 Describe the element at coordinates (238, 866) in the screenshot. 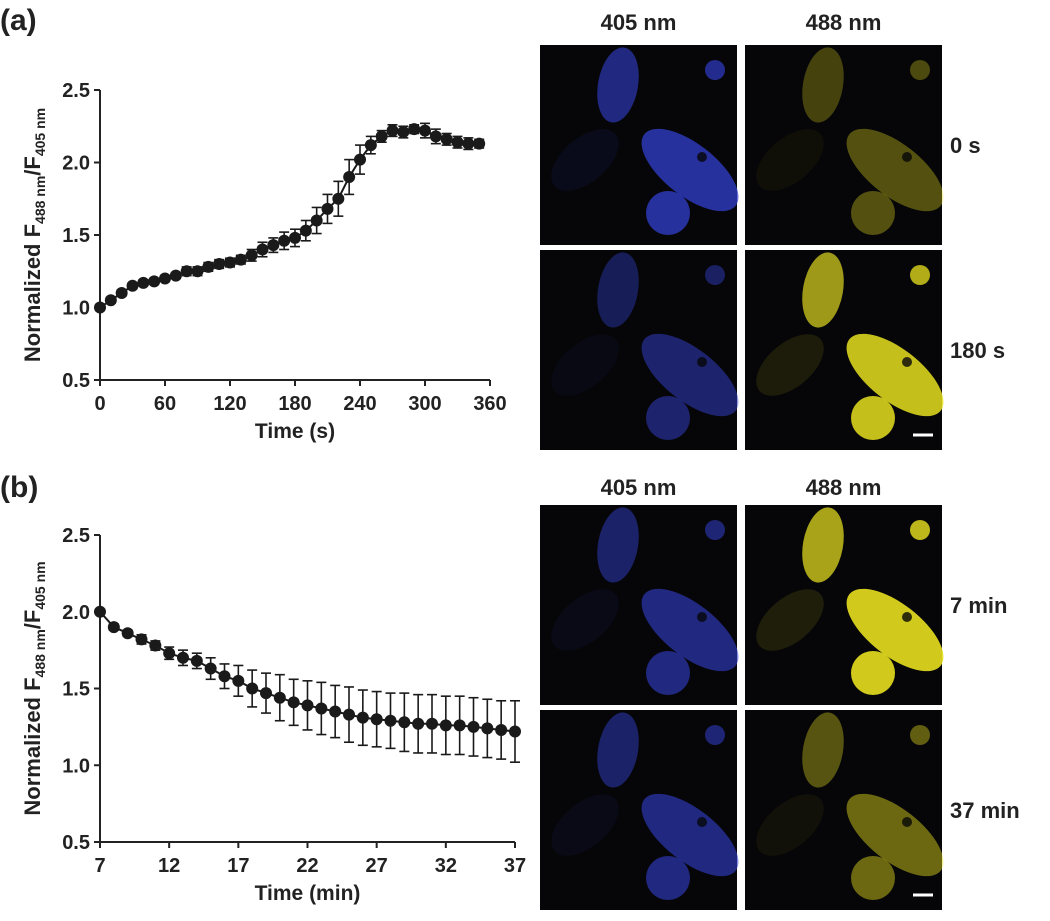

I see `x-tick-label: 17` at that location.